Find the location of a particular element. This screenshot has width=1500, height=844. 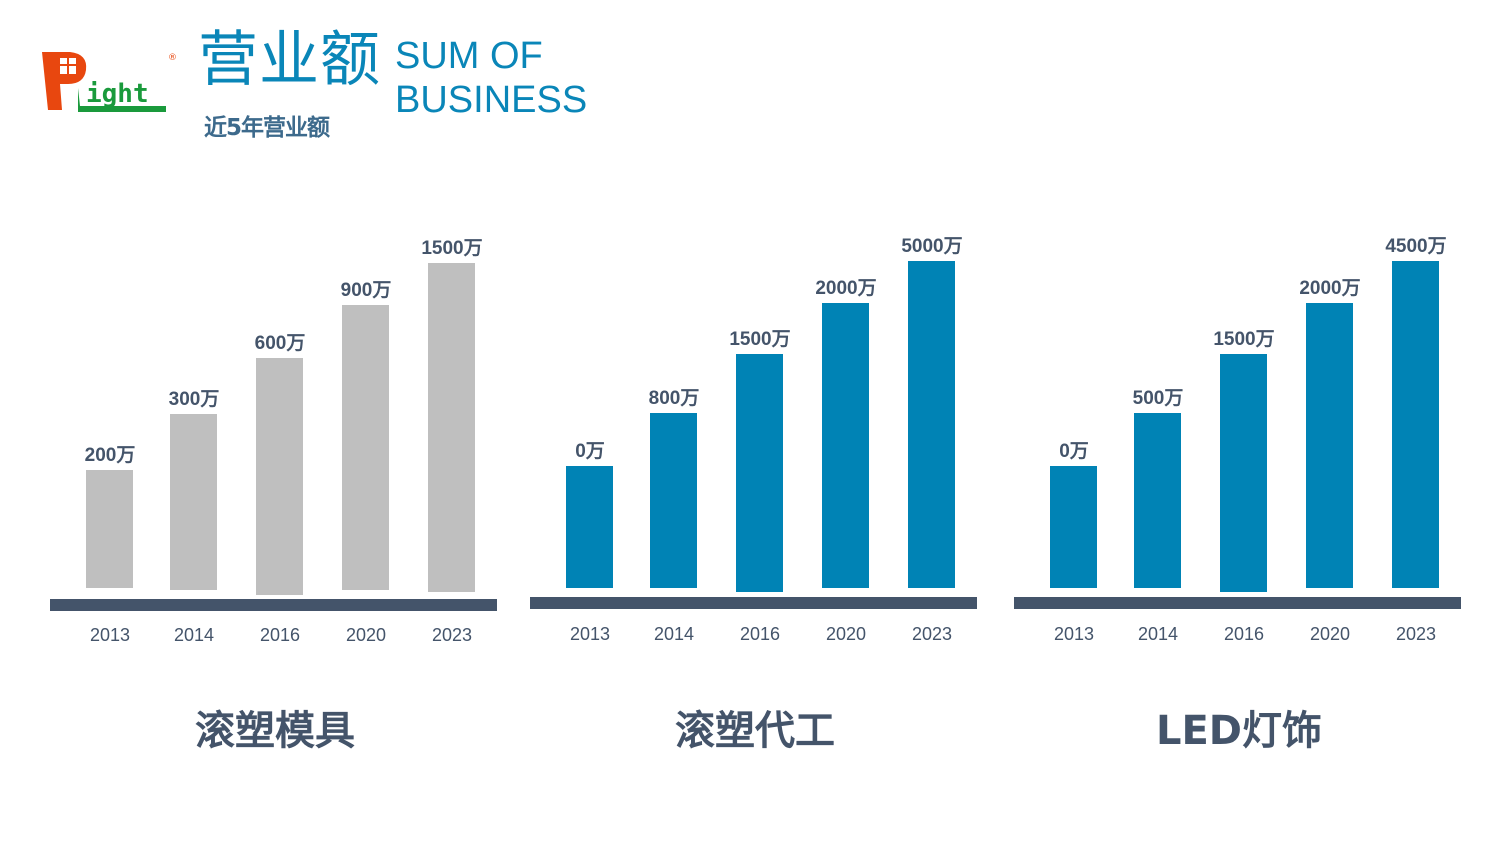

plight-logo: ight ® is located at coordinates (109, 82).